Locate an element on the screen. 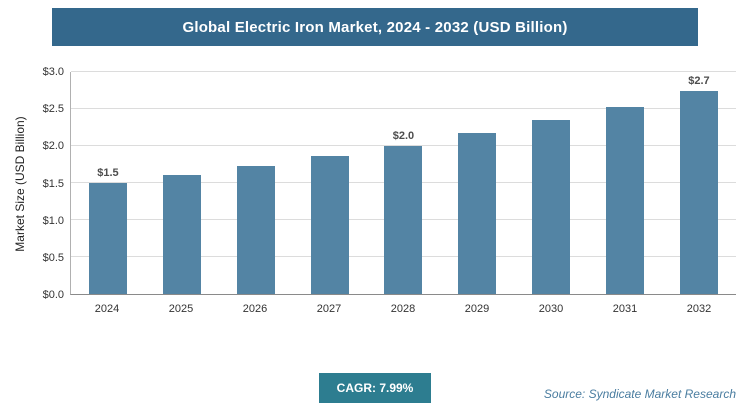 The image size is (750, 417). x-tick-label: 2031 is located at coordinates (625, 309).